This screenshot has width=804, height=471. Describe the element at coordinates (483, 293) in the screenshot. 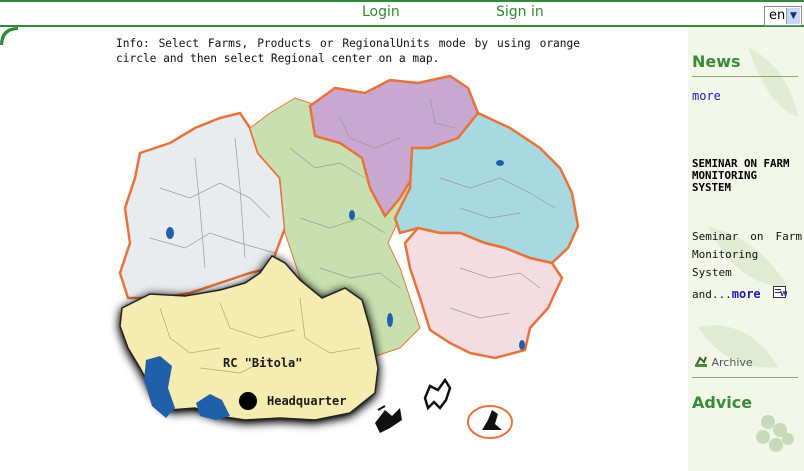

I see `region-pink` at that location.